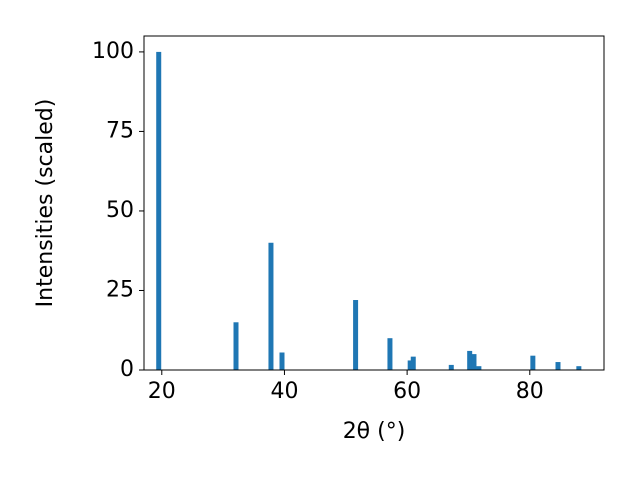 The image size is (640, 480). Describe the element at coordinates (45, 203) in the screenshot. I see `y-axis-label: Intensities (scaled)` at that location.